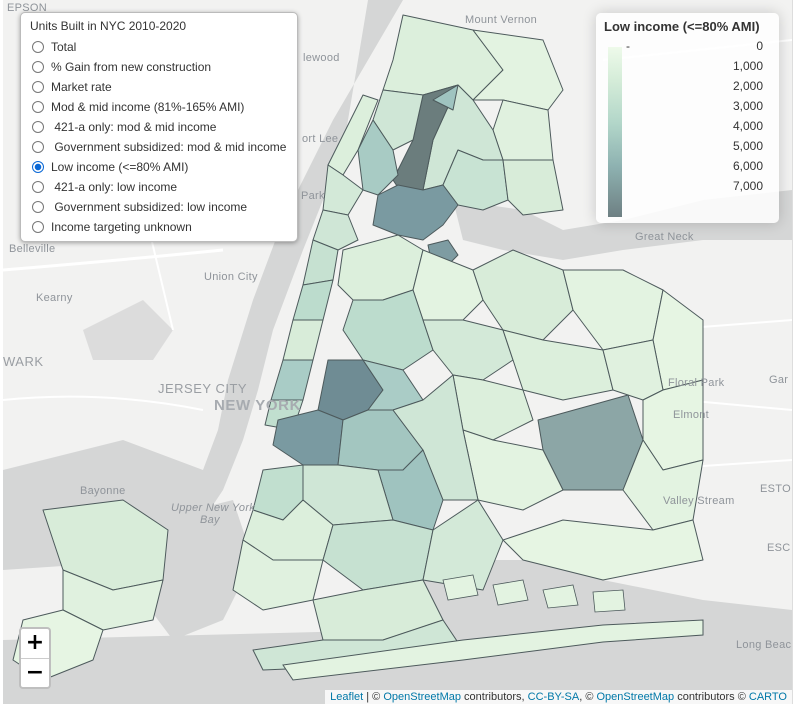  I want to click on place-label: lewood, so click(321, 58).